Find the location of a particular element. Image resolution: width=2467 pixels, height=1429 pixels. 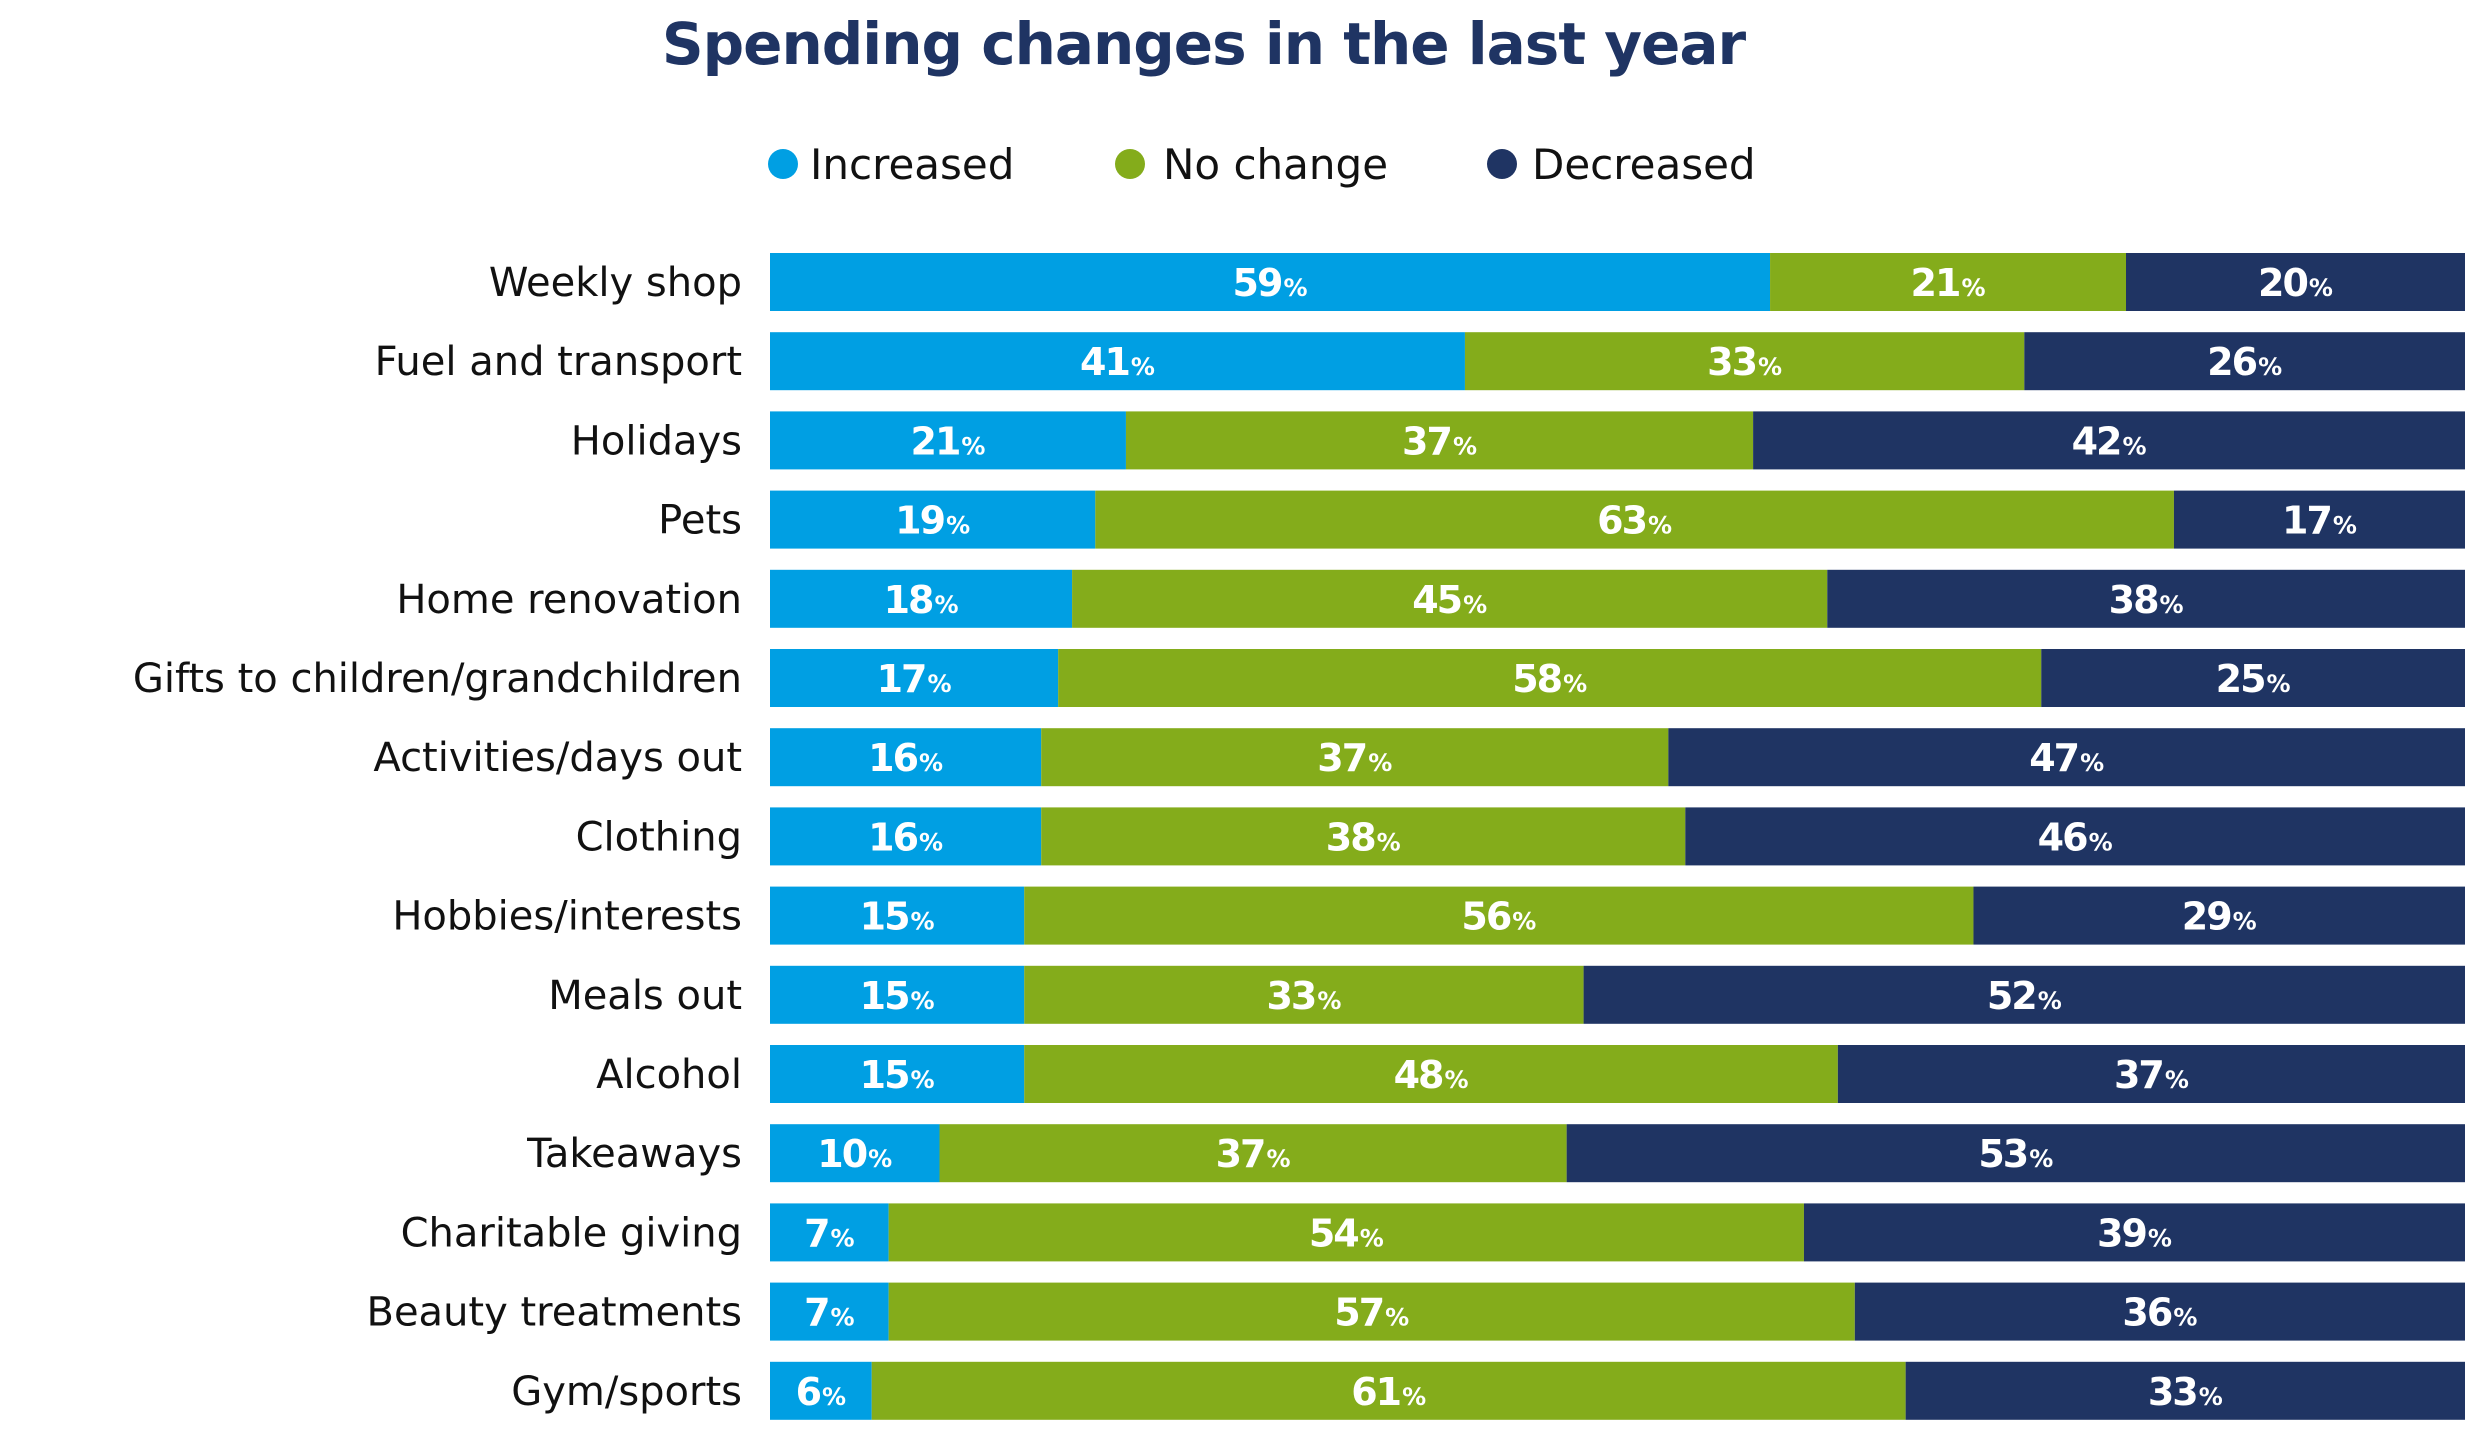

category-label: Weekly shop is located at coordinates (615, 283).